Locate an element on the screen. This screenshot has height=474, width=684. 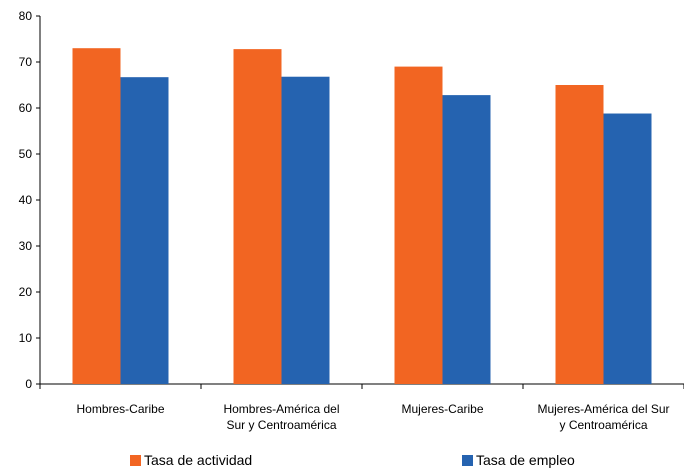
x-tick-label: Hombres-América del is located at coordinates (281, 409).